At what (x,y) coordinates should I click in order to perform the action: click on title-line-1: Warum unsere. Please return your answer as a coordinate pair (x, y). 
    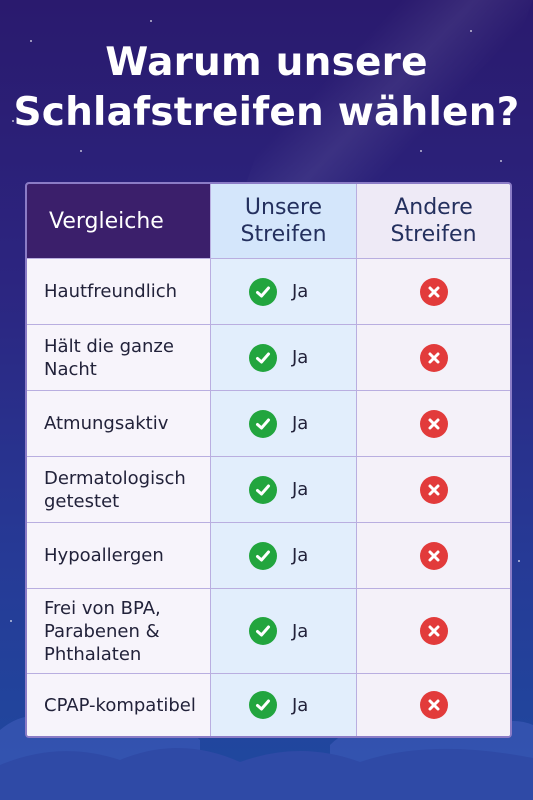
    Looking at the image, I should click on (266, 62).